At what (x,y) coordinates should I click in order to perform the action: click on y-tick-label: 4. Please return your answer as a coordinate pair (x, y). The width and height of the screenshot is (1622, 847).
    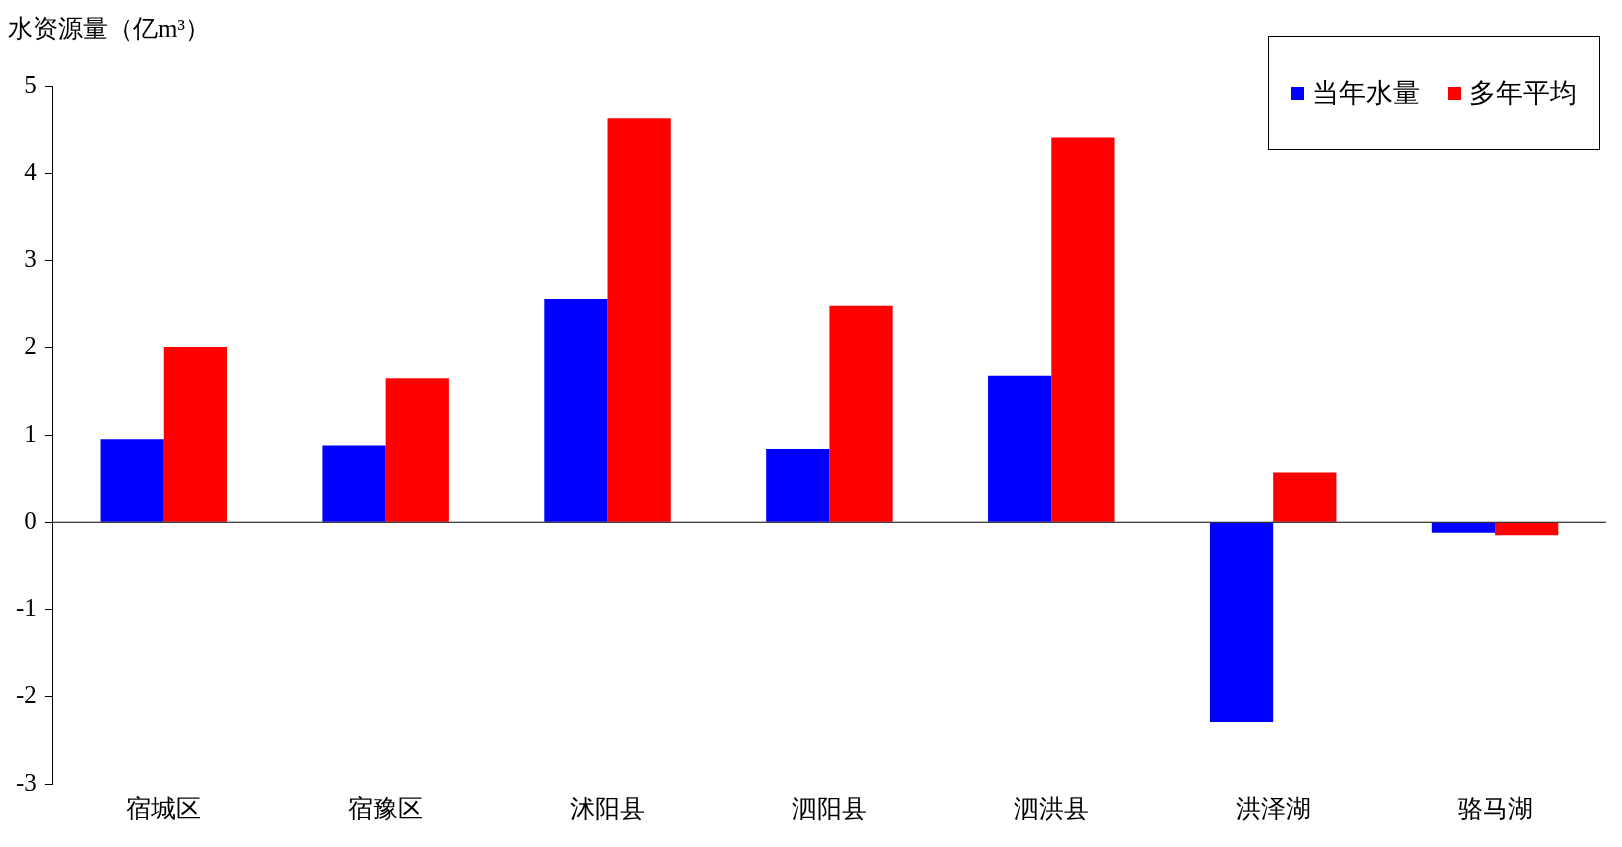
    Looking at the image, I should click on (31, 171).